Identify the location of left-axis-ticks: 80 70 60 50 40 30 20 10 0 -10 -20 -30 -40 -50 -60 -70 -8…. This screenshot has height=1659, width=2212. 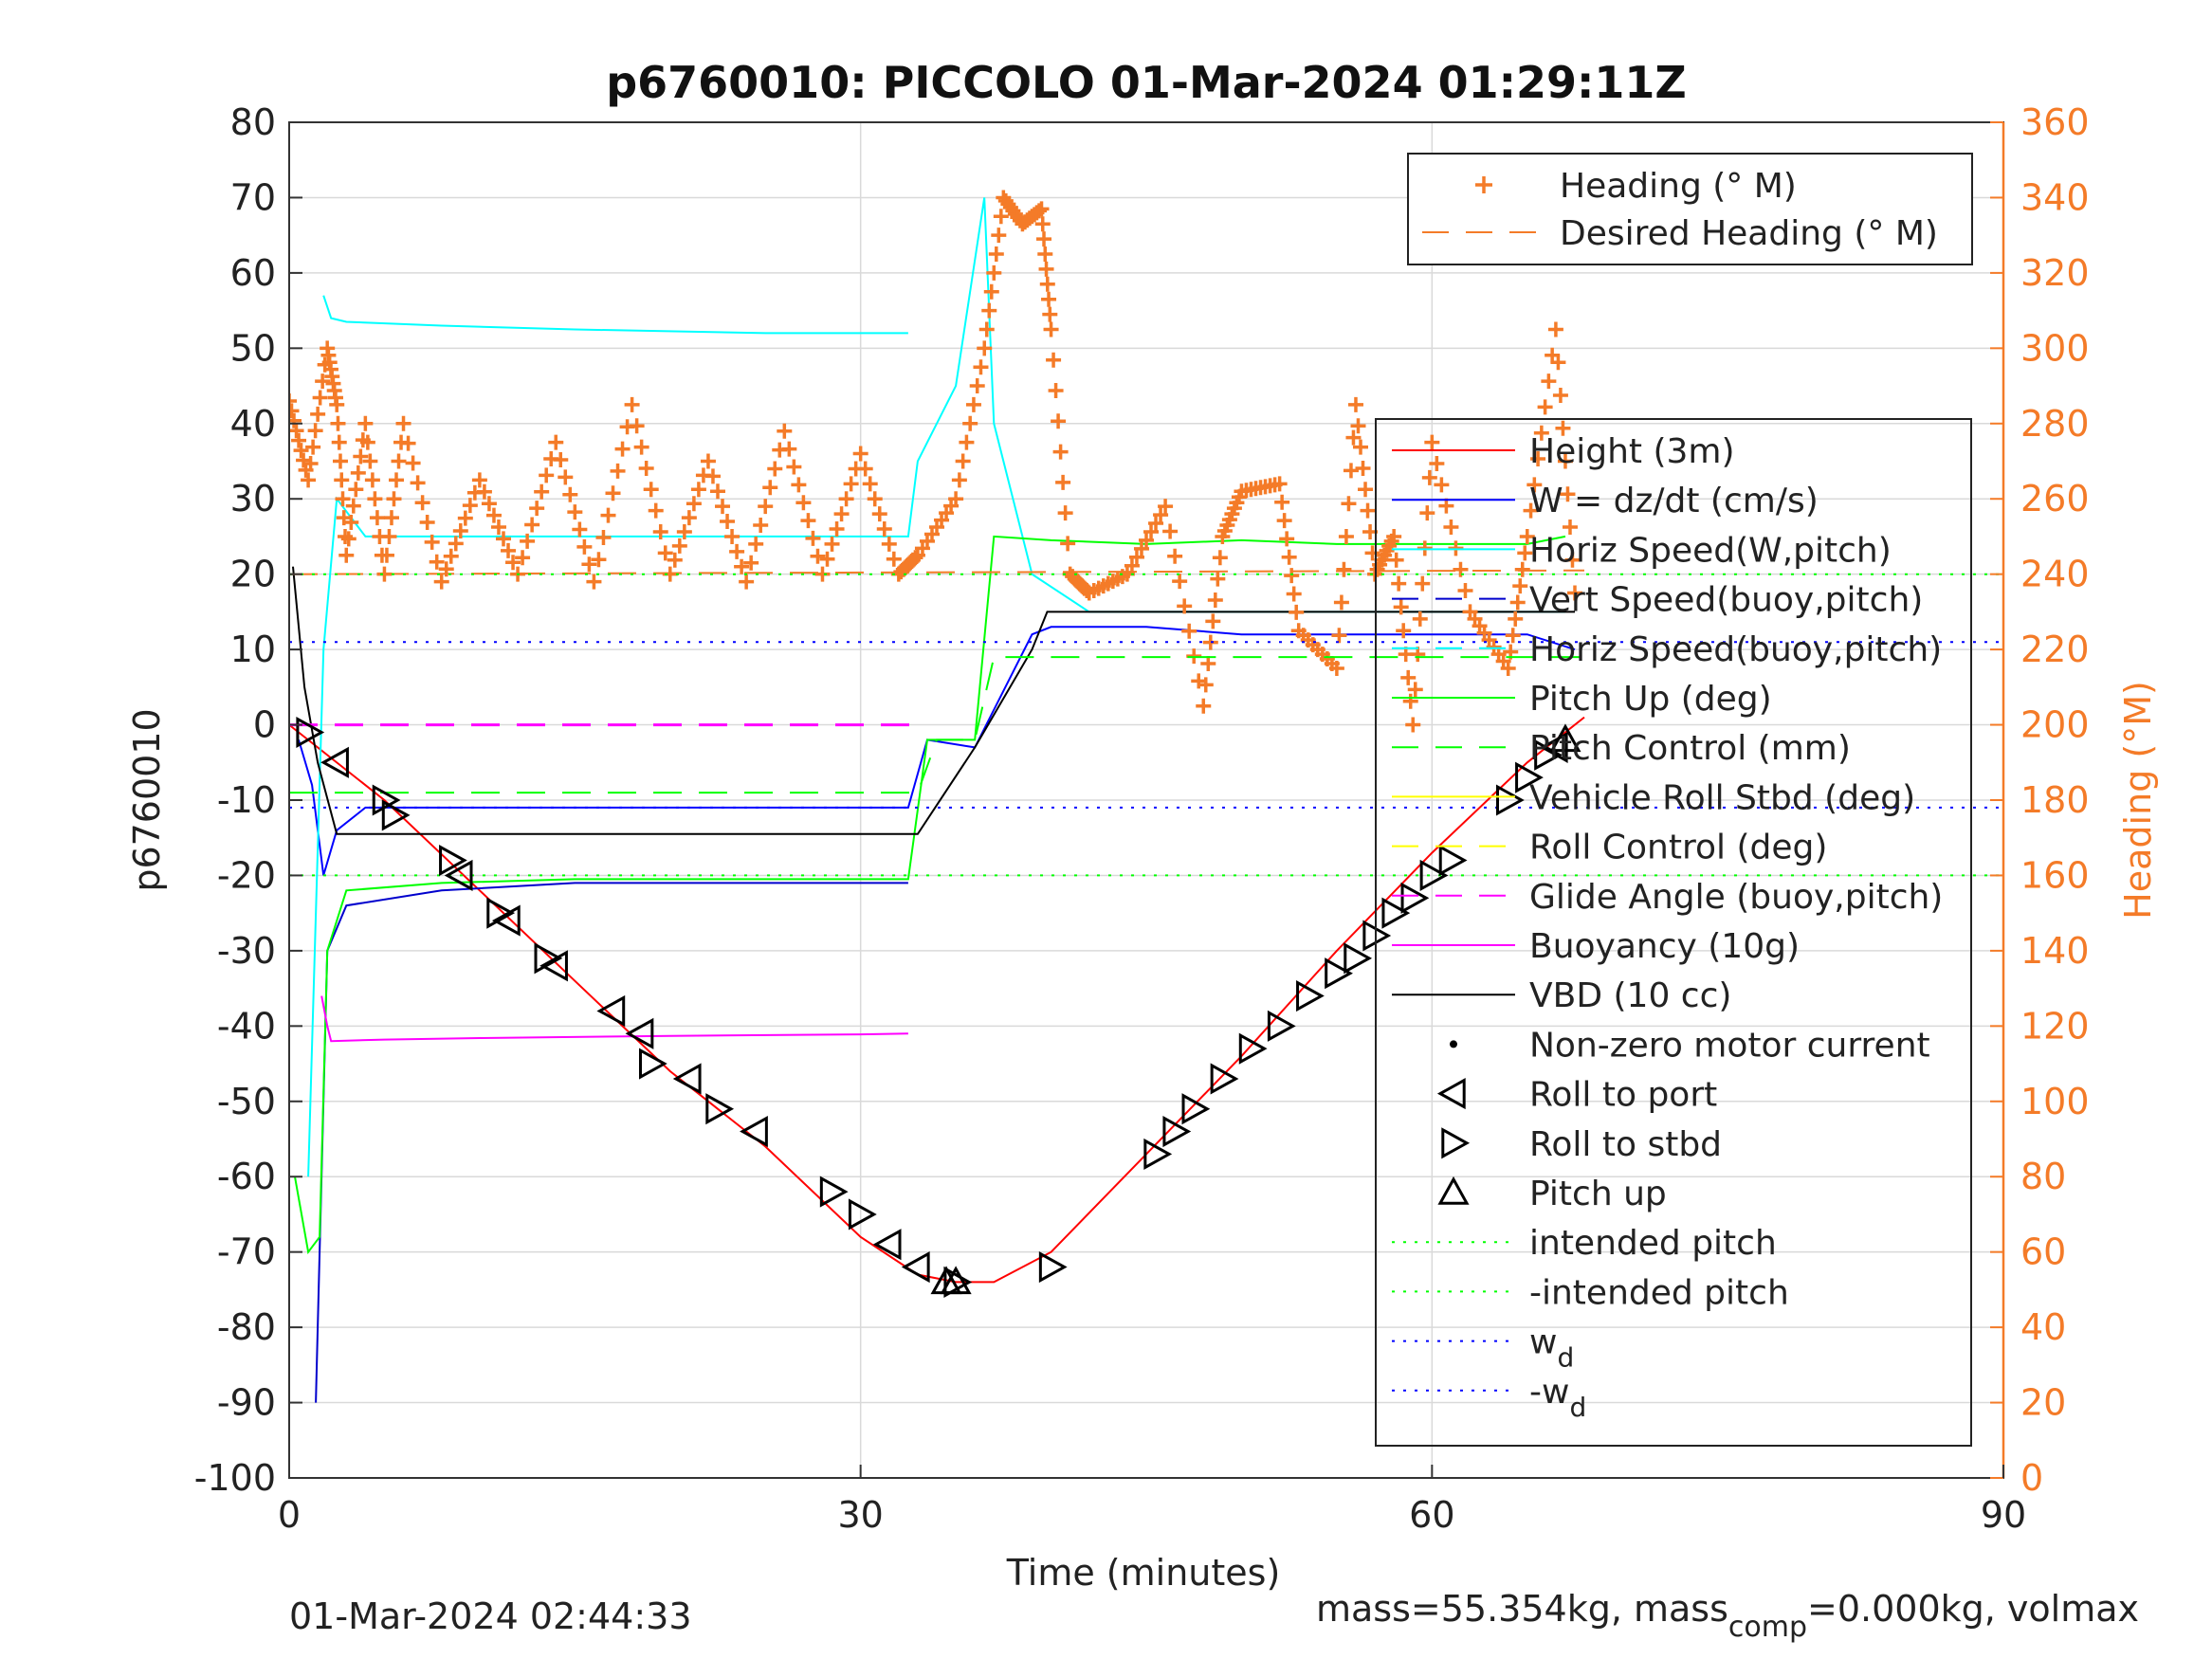
(248, 800).